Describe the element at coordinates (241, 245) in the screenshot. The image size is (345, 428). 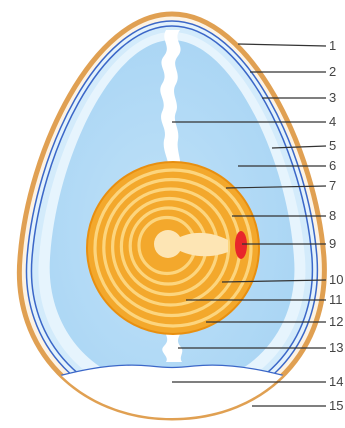
I see `germinal-disc` at that location.